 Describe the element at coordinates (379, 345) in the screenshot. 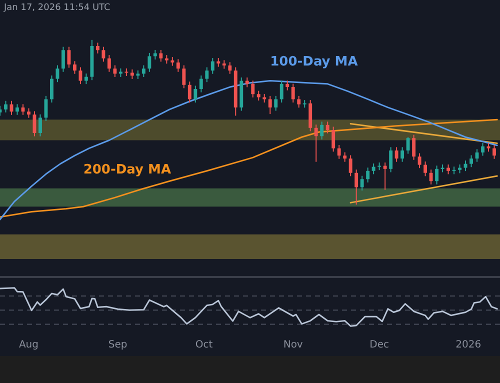

I see `x-tick-label: Dec` at that location.